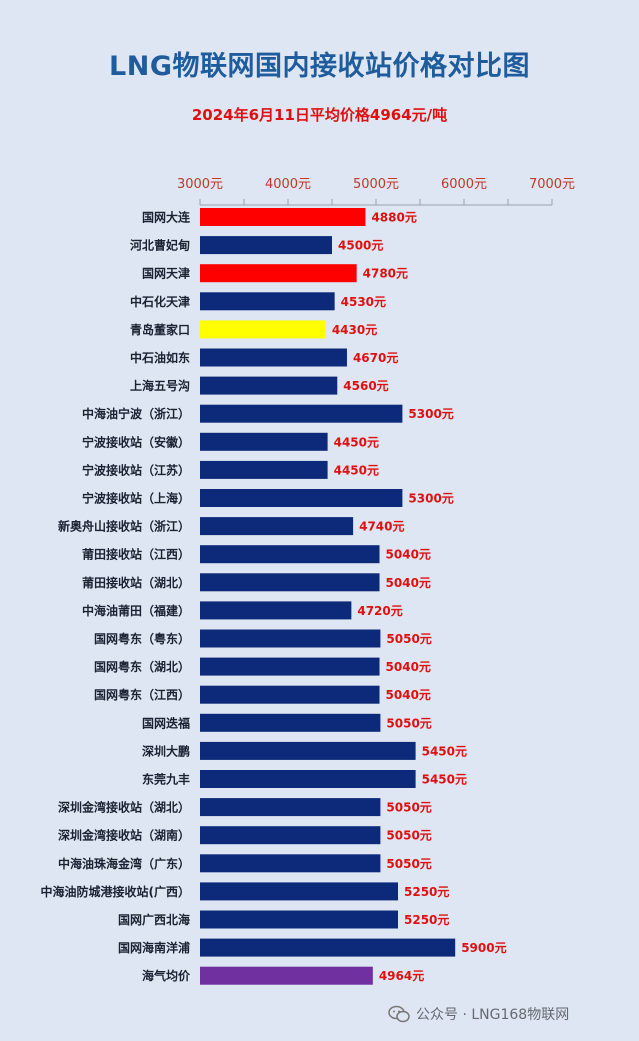  What do you see at coordinates (552, 184) in the screenshot?
I see `x-tick-label: 7000元` at bounding box center [552, 184].